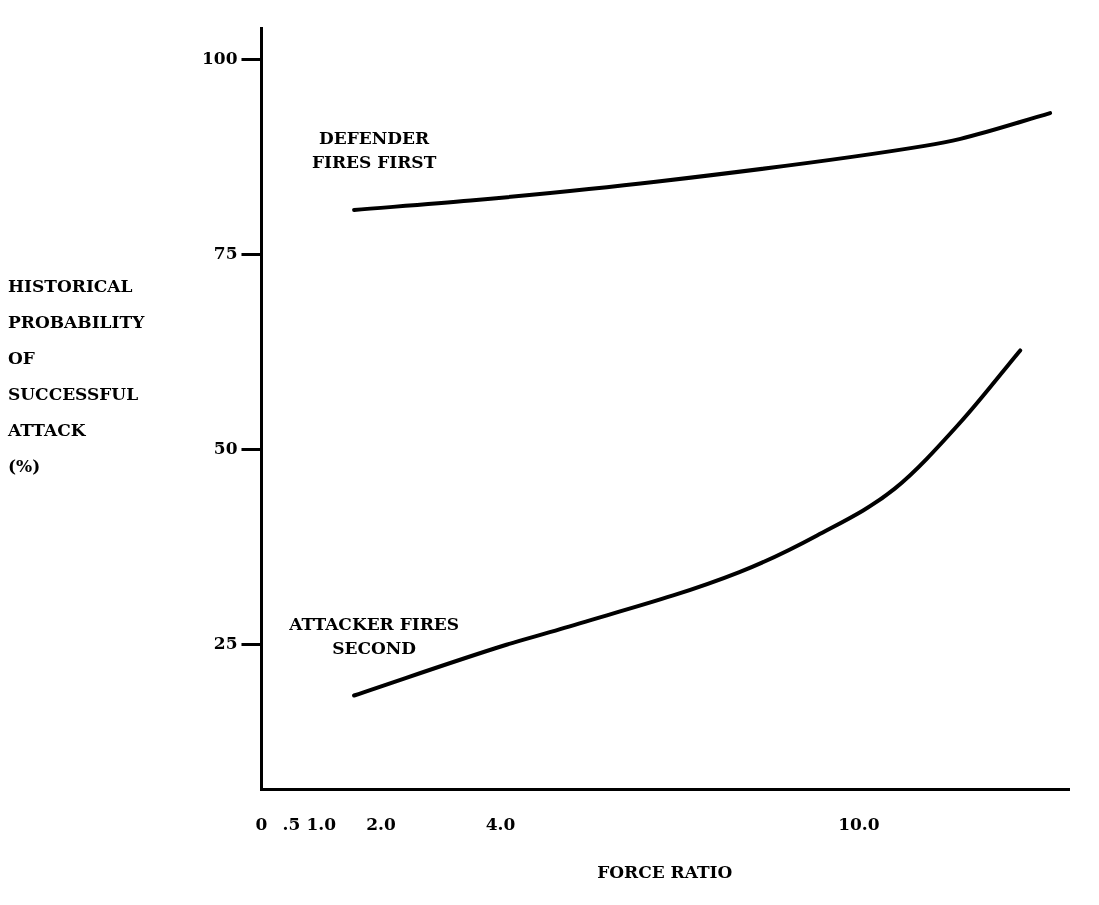 This screenshot has width=1099, height=905. Describe the element at coordinates (500, 823) in the screenshot. I see `x-tick-label: 4.0` at that location.